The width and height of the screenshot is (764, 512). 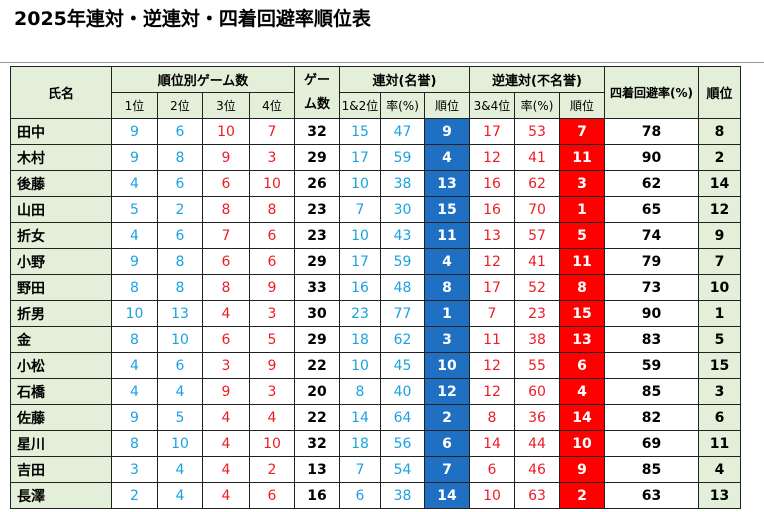 What do you see at coordinates (360, 105) in the screenshot?
I see `header-rentai-count: 1&2位` at bounding box center [360, 105].